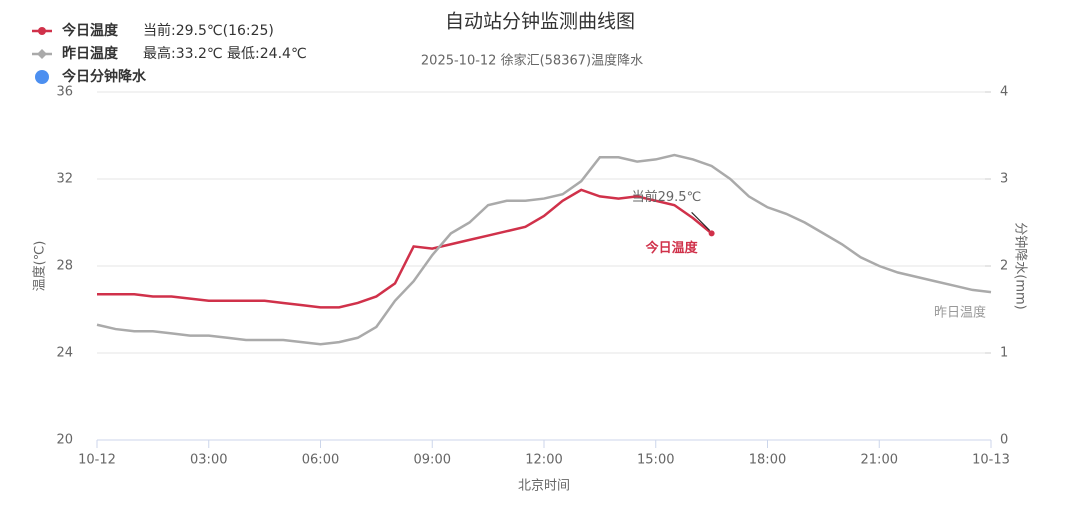 The image size is (1080, 513). What do you see at coordinates (1004, 179) in the screenshot?
I see `y2-tick-label: 3` at bounding box center [1004, 179].